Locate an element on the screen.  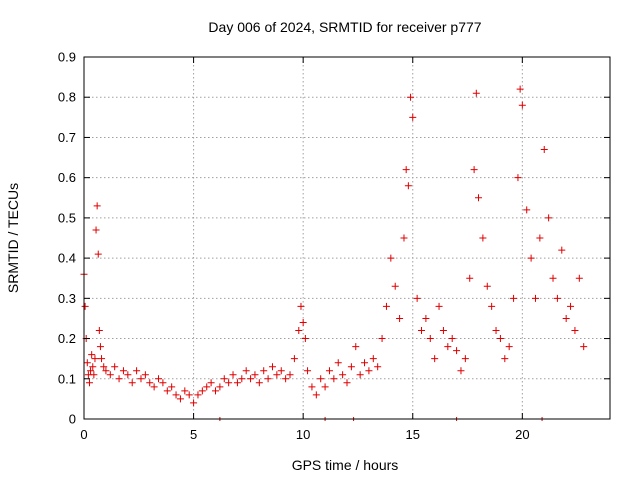
x-tick-label: 0 is located at coordinates (83, 434).